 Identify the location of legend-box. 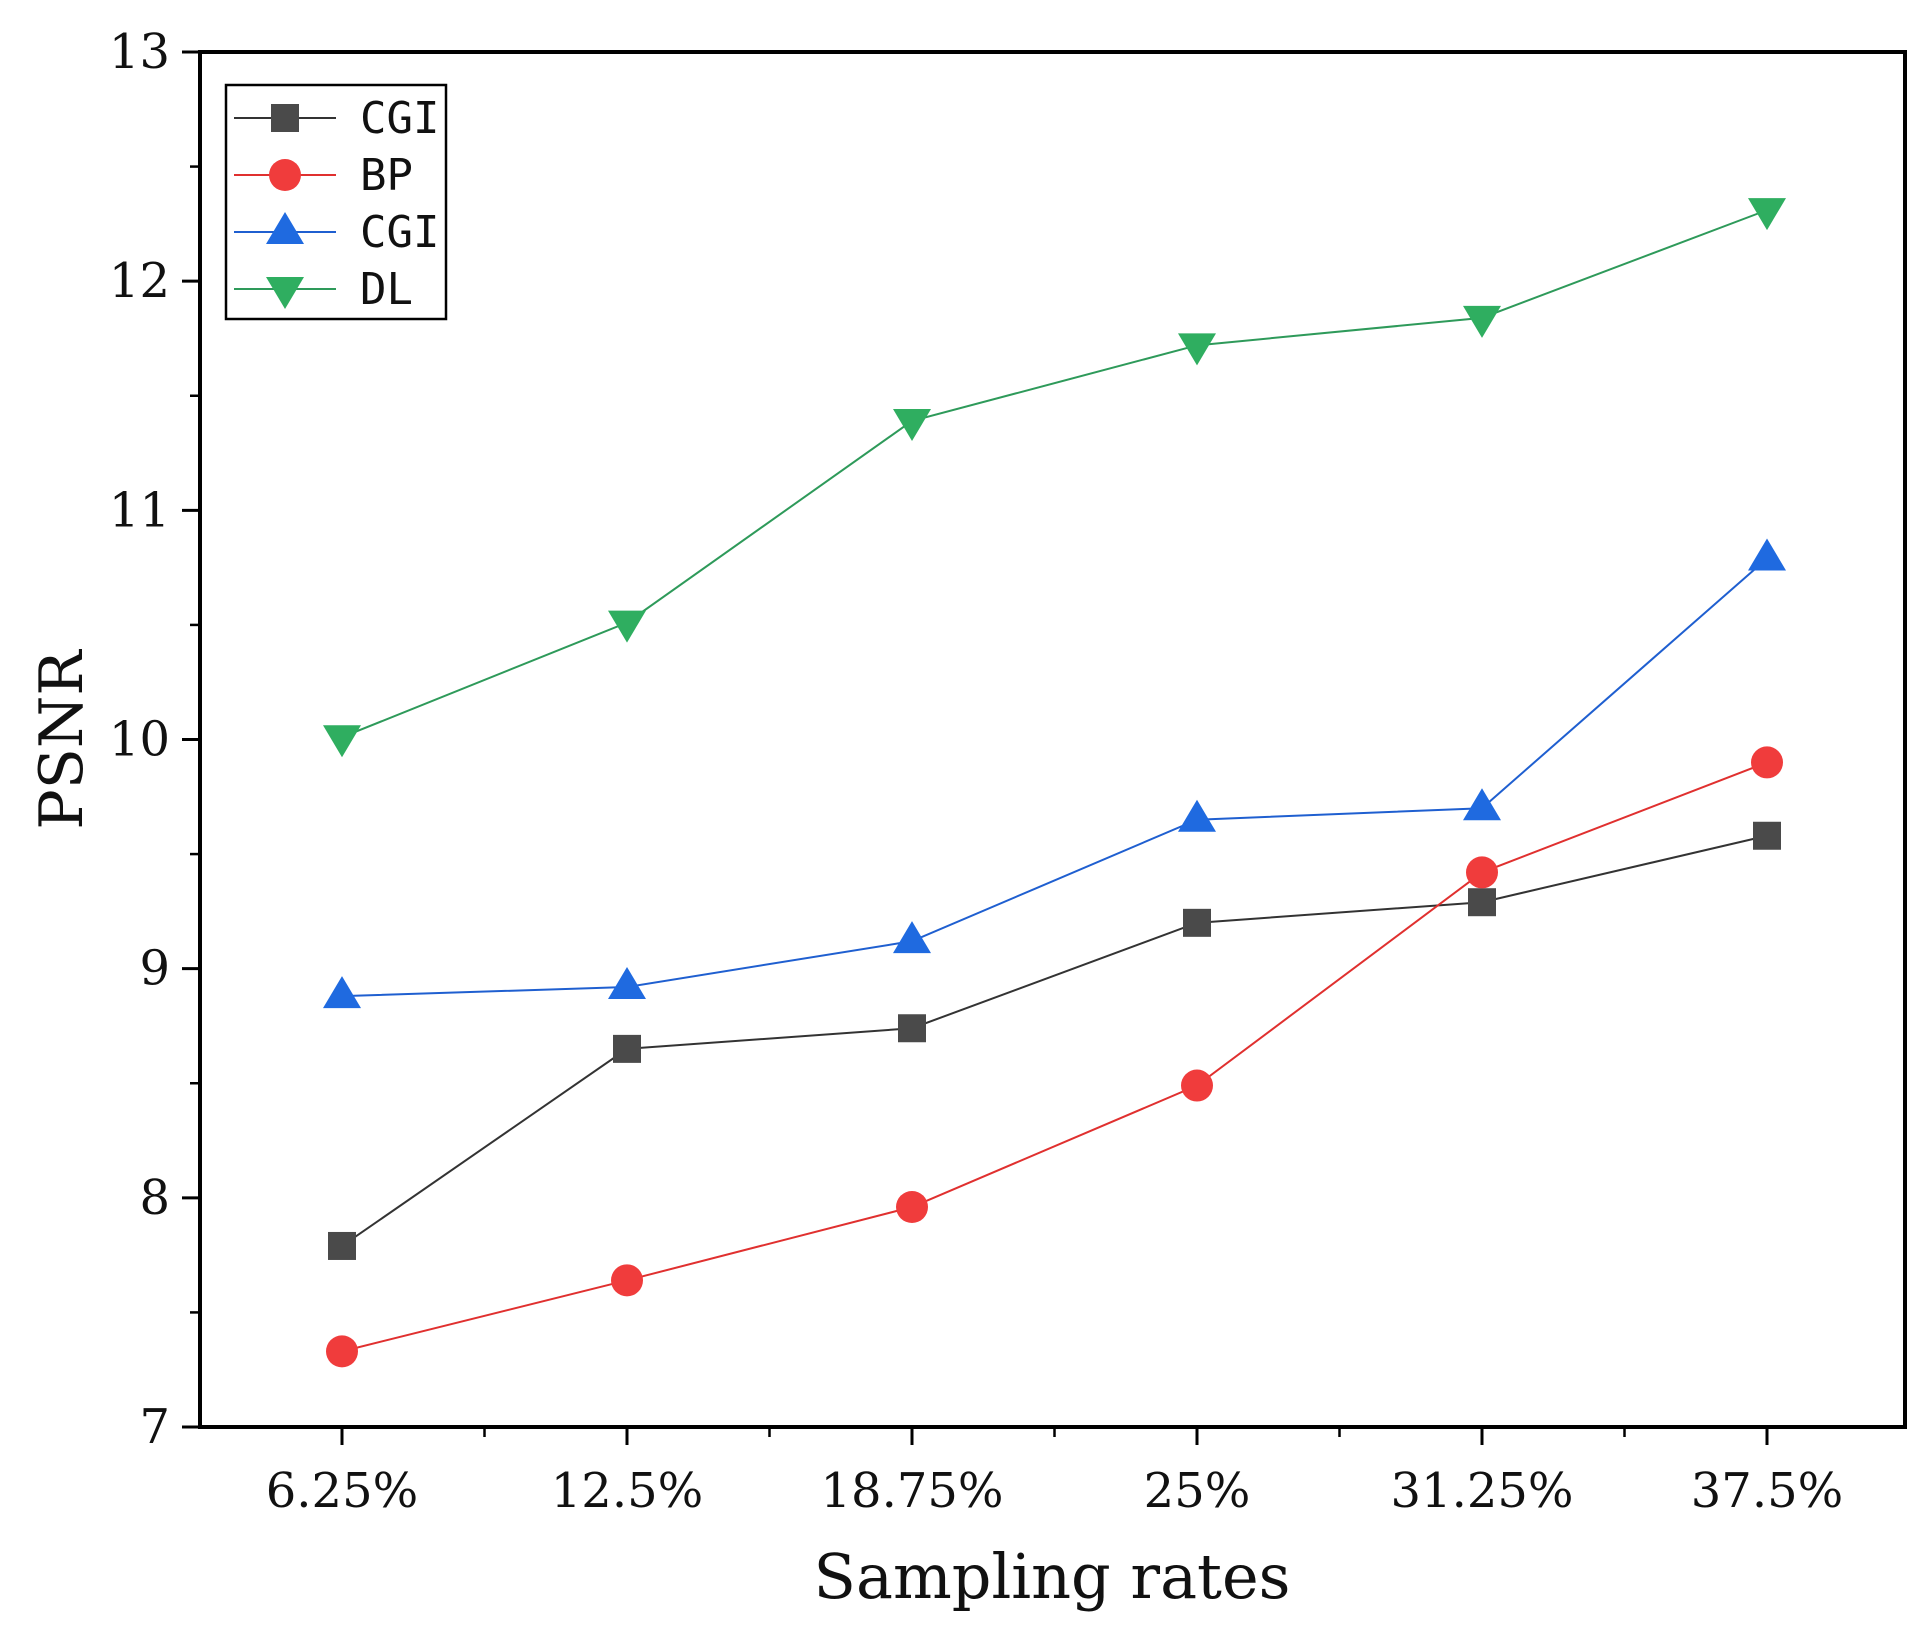
(336, 202).